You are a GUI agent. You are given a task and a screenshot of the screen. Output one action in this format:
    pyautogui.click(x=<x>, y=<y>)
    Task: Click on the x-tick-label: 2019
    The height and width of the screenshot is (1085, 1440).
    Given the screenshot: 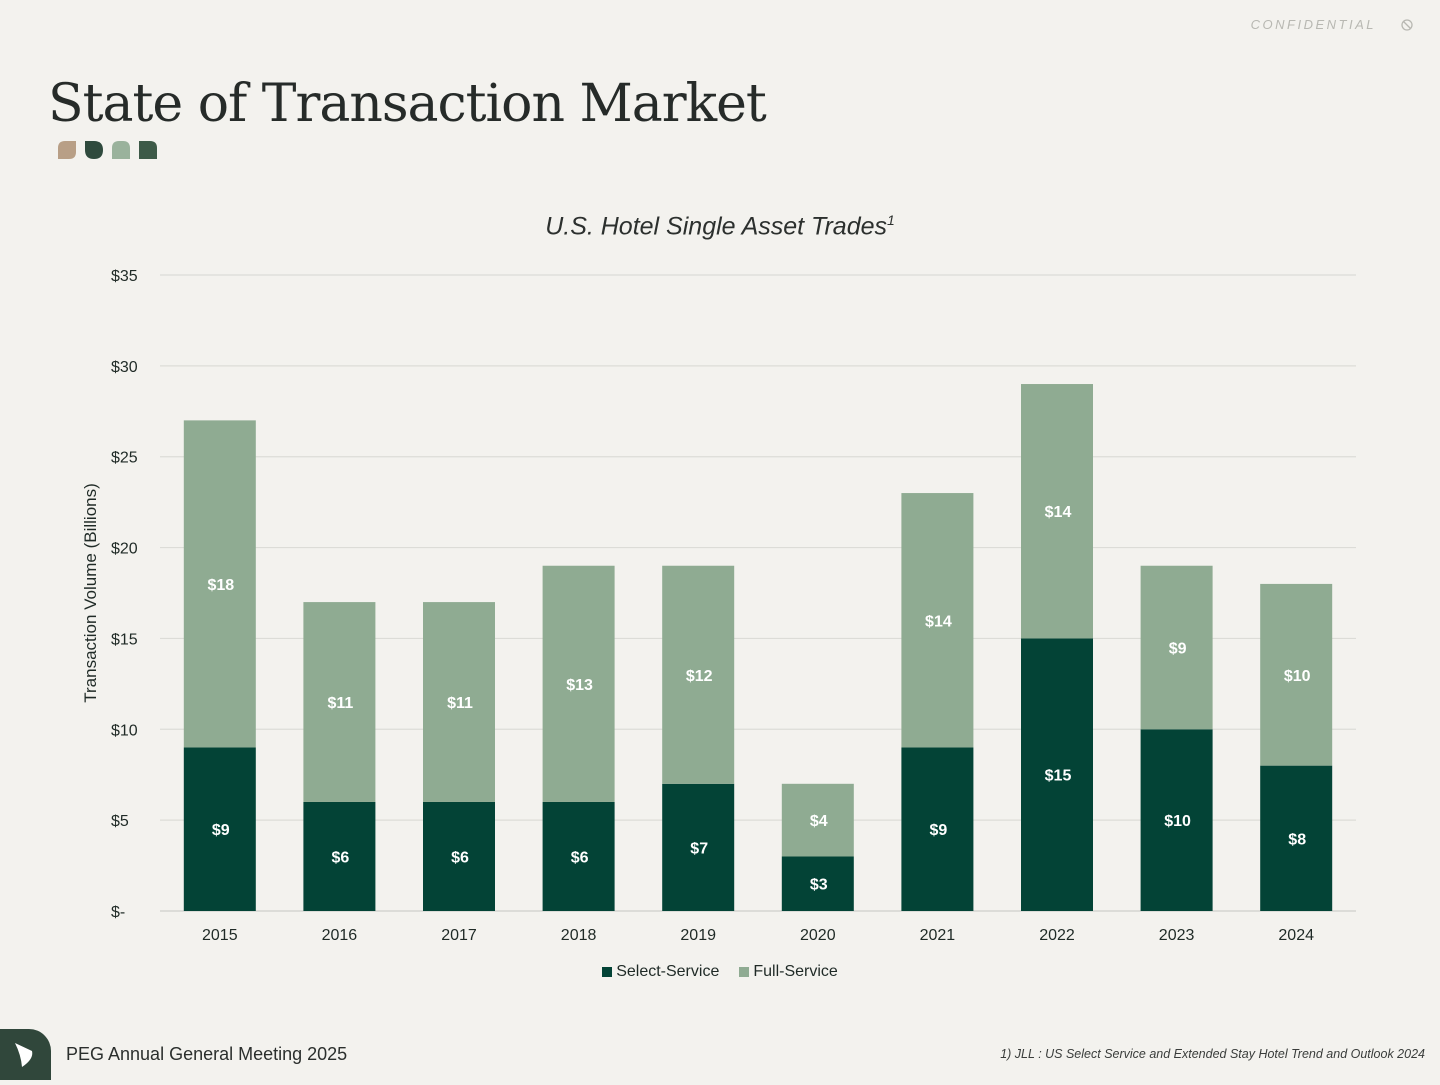 What is the action you would take?
    pyautogui.click(x=698, y=935)
    